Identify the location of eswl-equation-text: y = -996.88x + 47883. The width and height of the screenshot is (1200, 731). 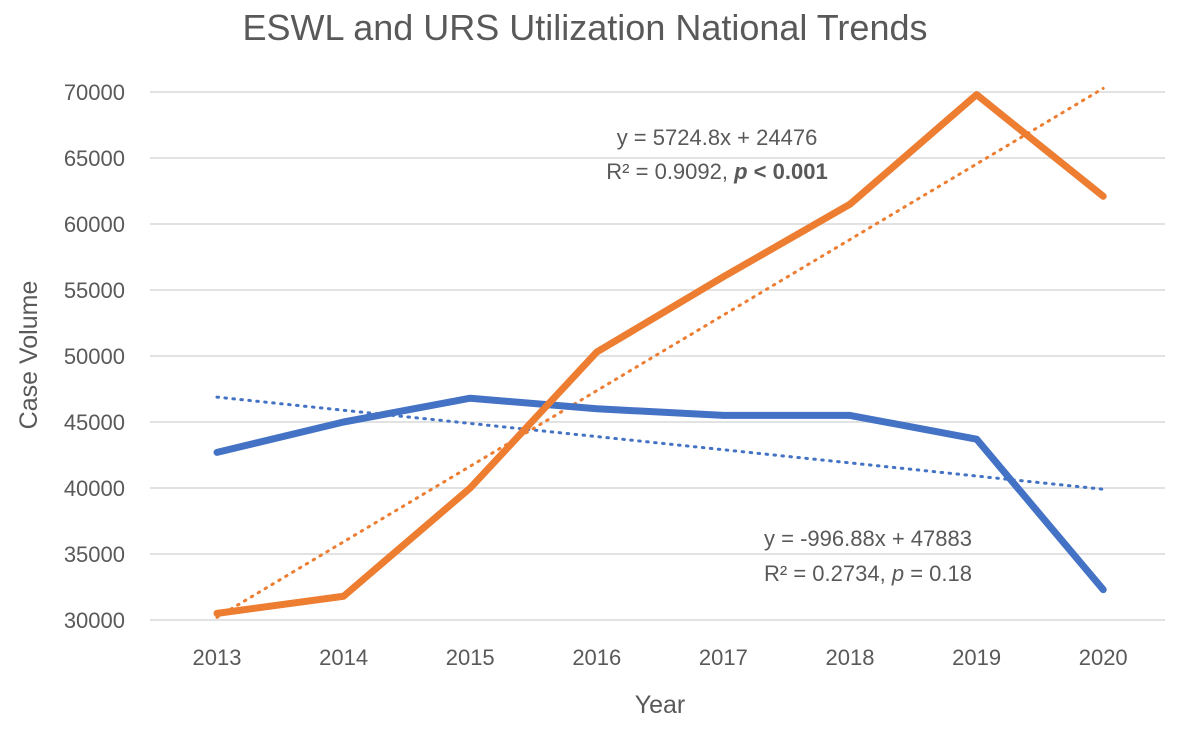
(868, 538).